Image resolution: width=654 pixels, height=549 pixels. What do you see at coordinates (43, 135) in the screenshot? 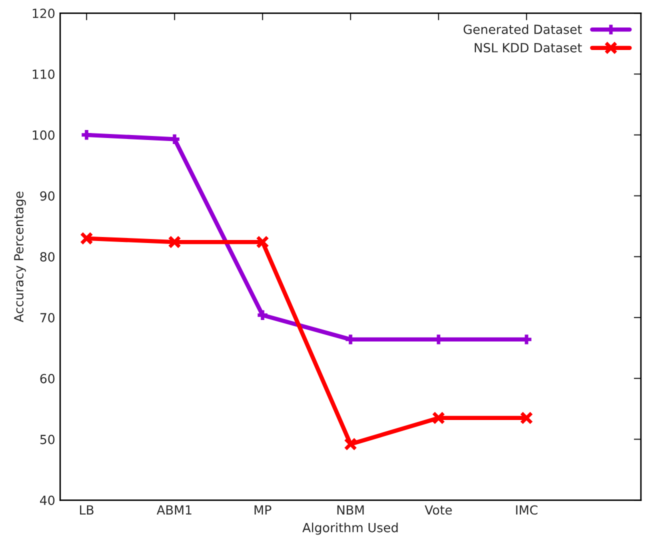
I see `y-tick-label: 100` at bounding box center [43, 135].